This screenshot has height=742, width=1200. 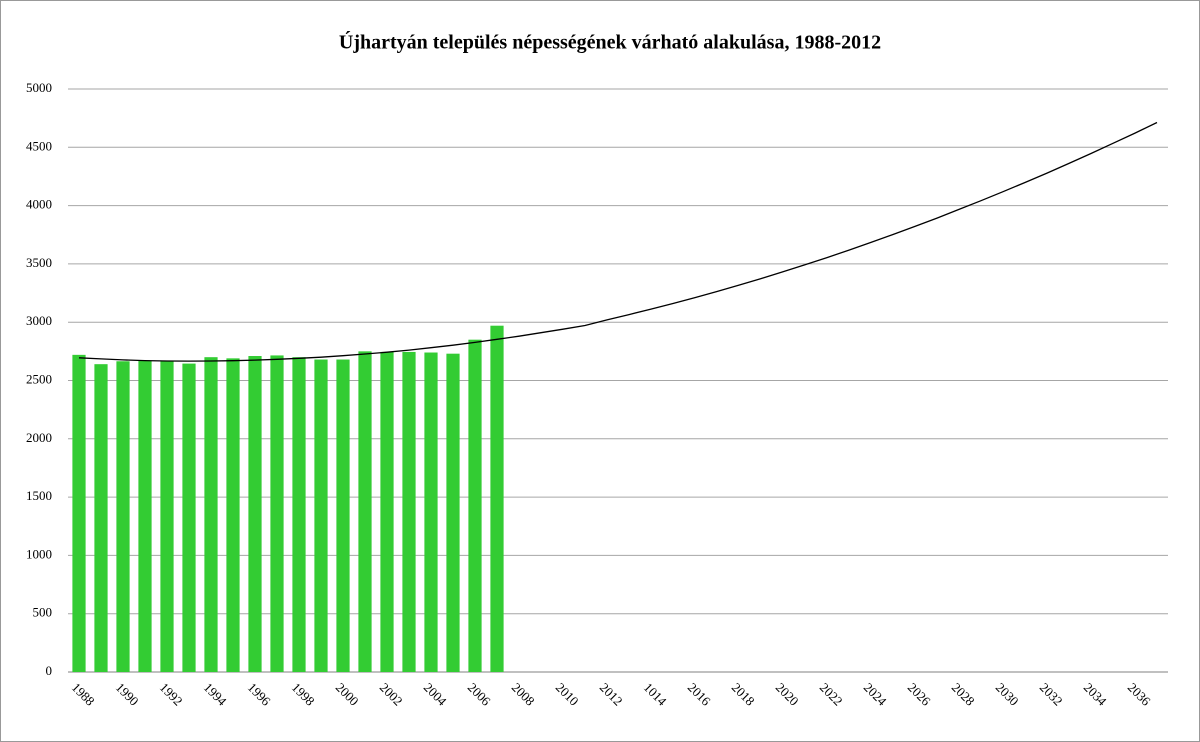 What do you see at coordinates (39, 87) in the screenshot?
I see `y-tick-label: 5000` at bounding box center [39, 87].